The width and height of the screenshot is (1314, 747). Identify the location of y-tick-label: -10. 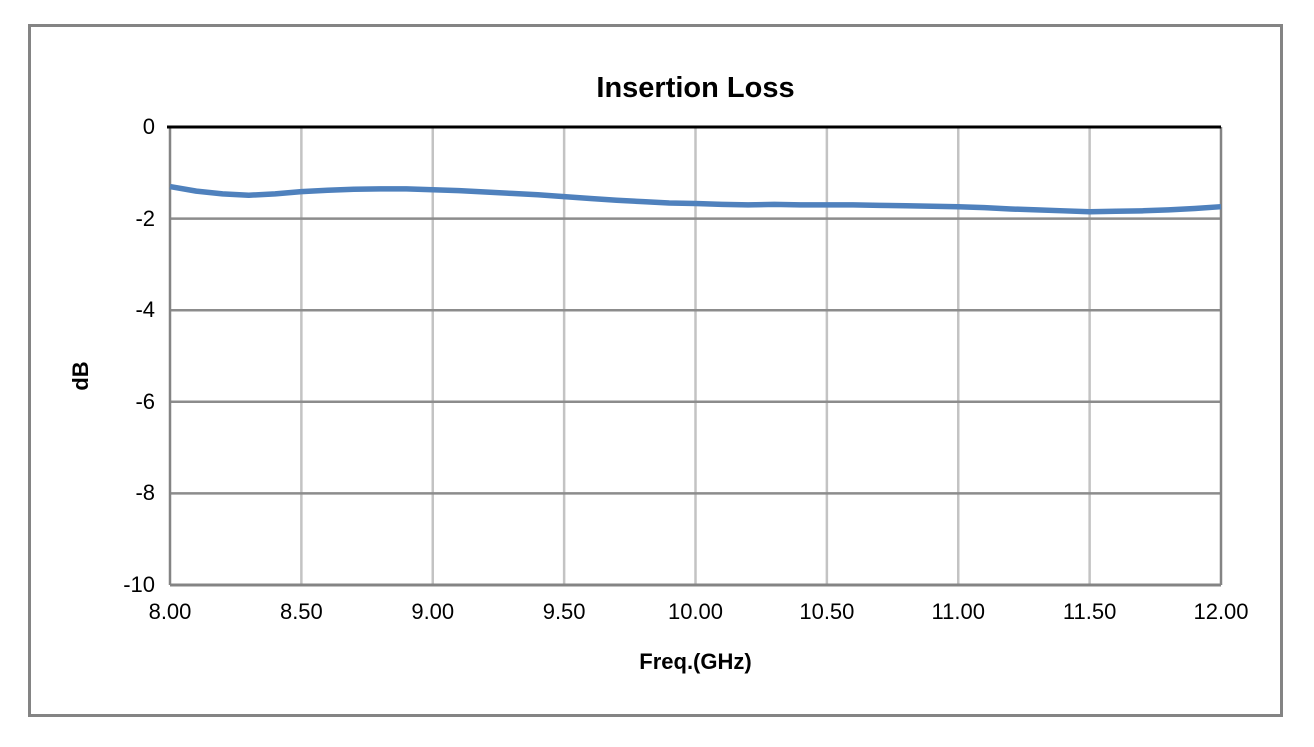
(139, 584).